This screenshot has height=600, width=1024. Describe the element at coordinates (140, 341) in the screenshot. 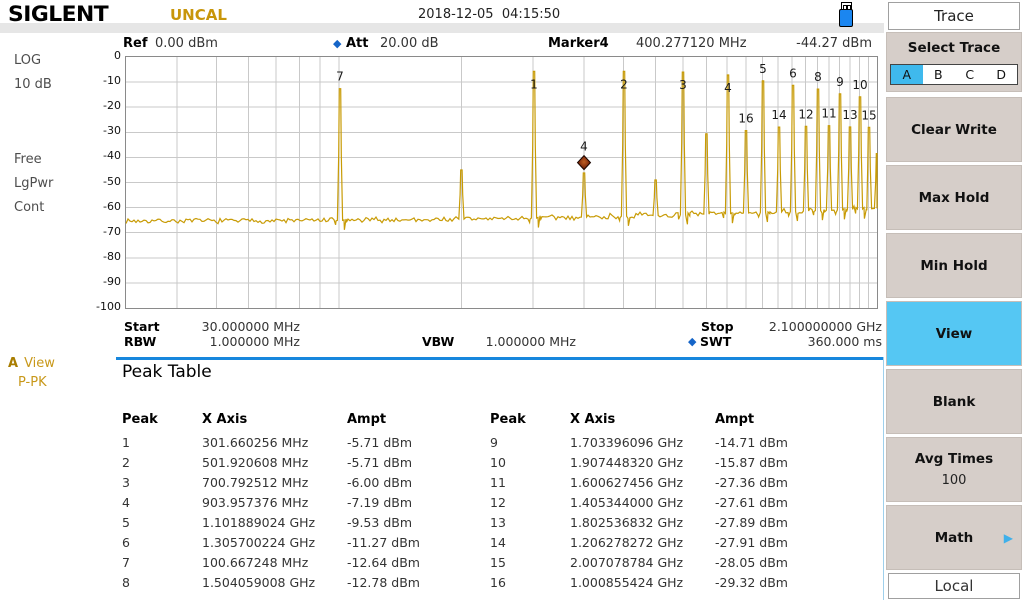

I see `rbw-label: RBW` at that location.